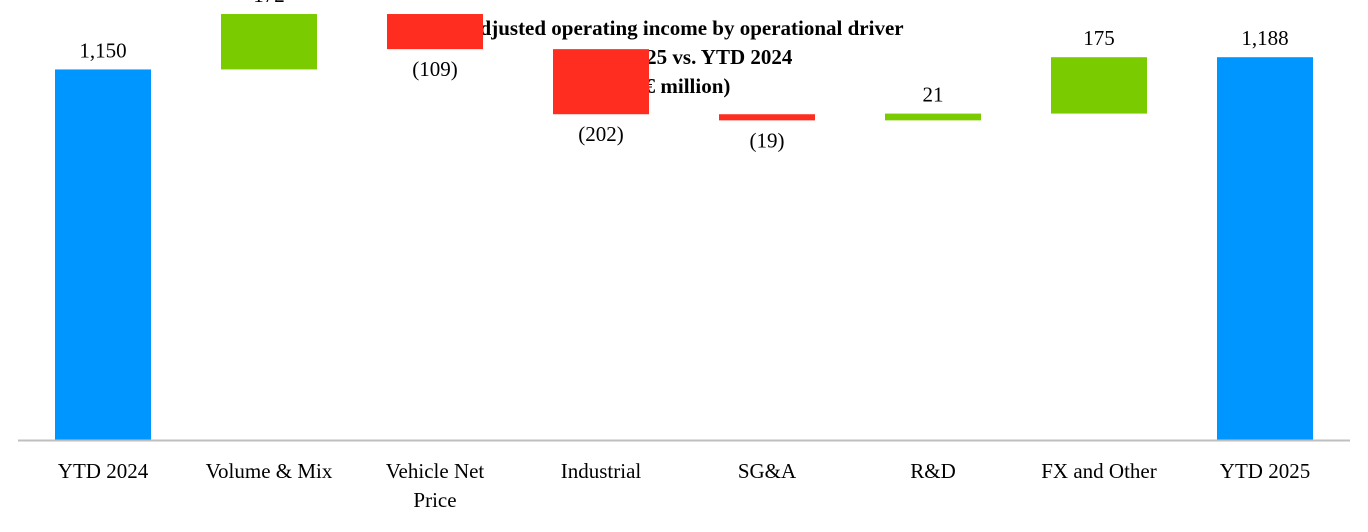 This screenshot has width=1368, height=532. What do you see at coordinates (684, 86) in the screenshot?
I see `chart-unit-label: (€ million)` at bounding box center [684, 86].